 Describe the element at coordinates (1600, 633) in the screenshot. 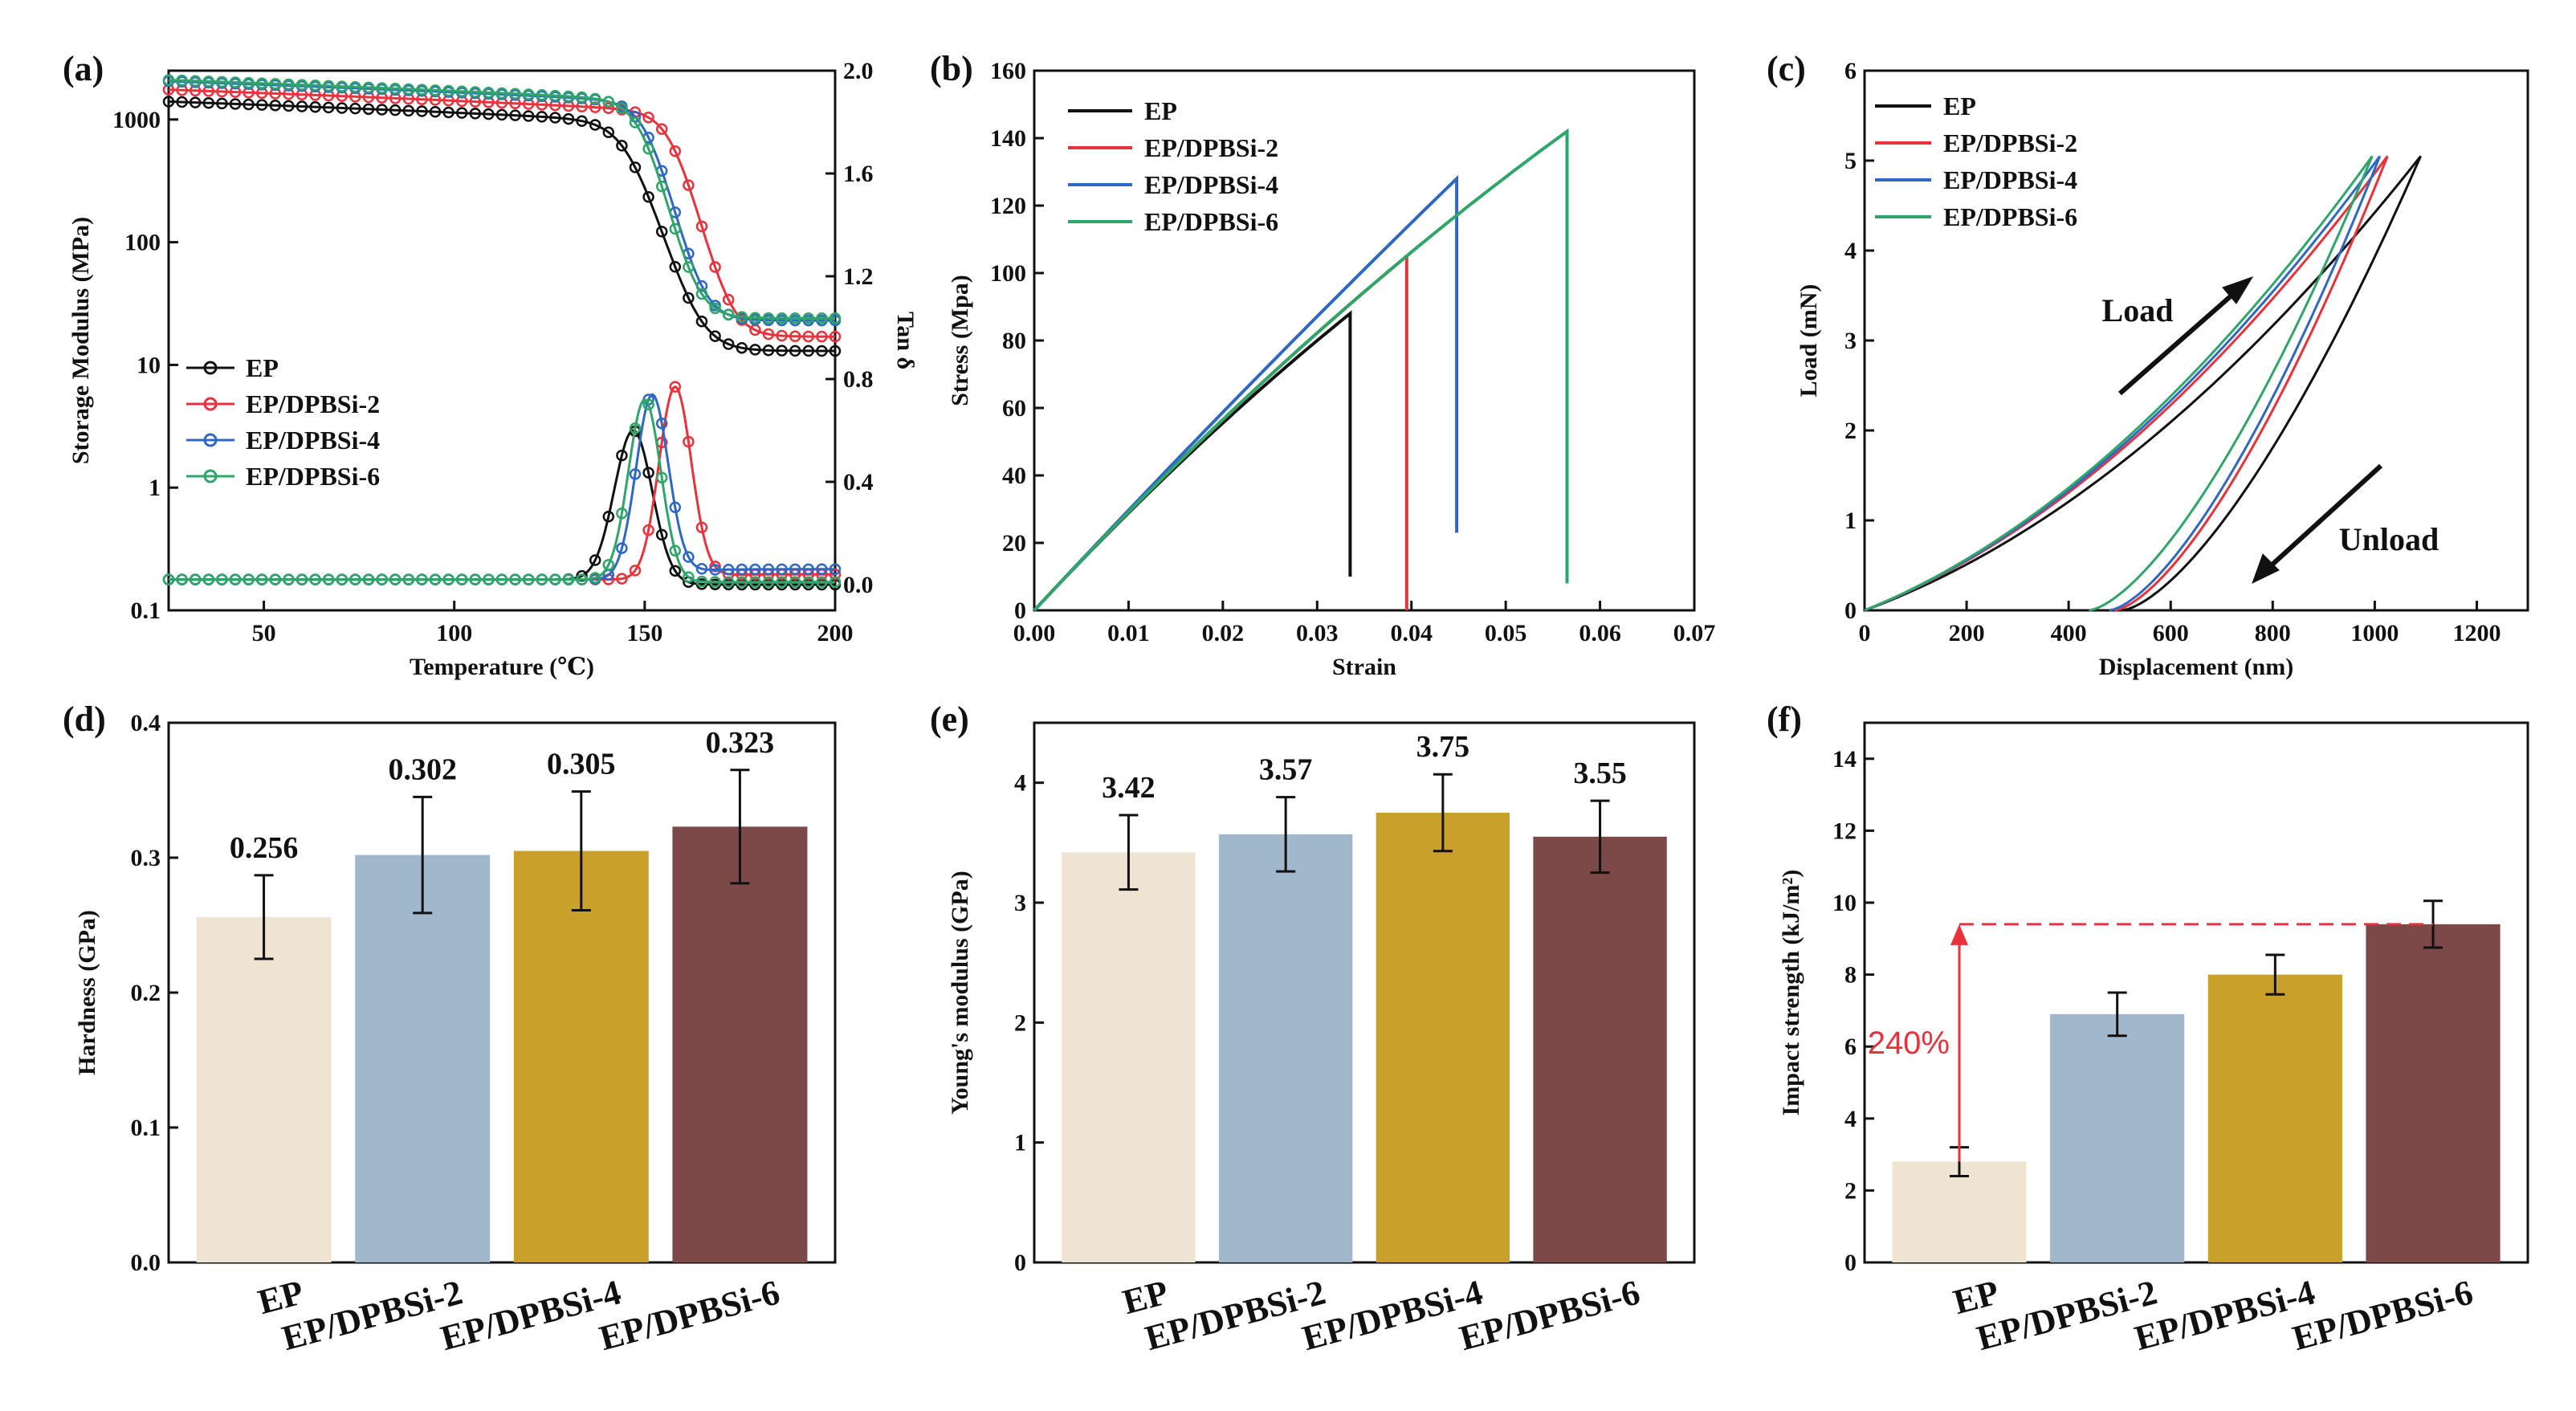

I see `panel-b-x-tick-label: 0.06` at that location.